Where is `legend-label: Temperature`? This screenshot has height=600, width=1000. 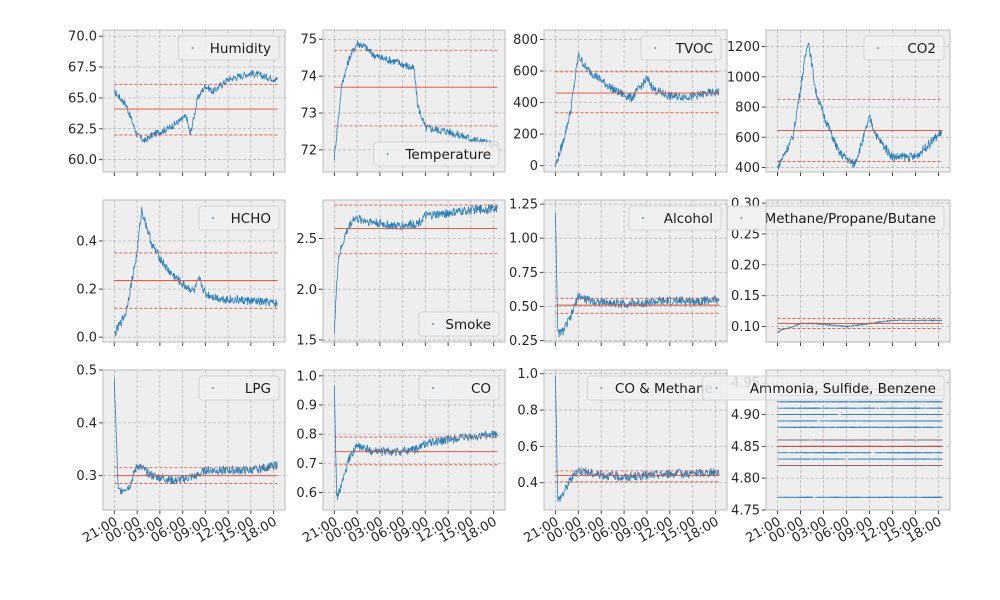
legend-label: Temperature is located at coordinates (447, 155).